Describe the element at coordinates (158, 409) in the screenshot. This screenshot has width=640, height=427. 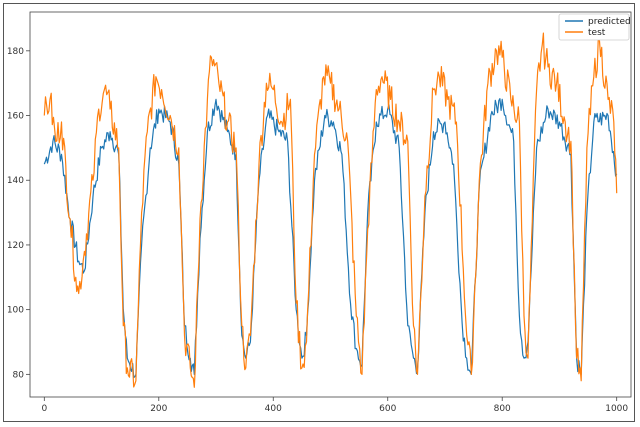
I see `x-tick-label: 200` at that location.